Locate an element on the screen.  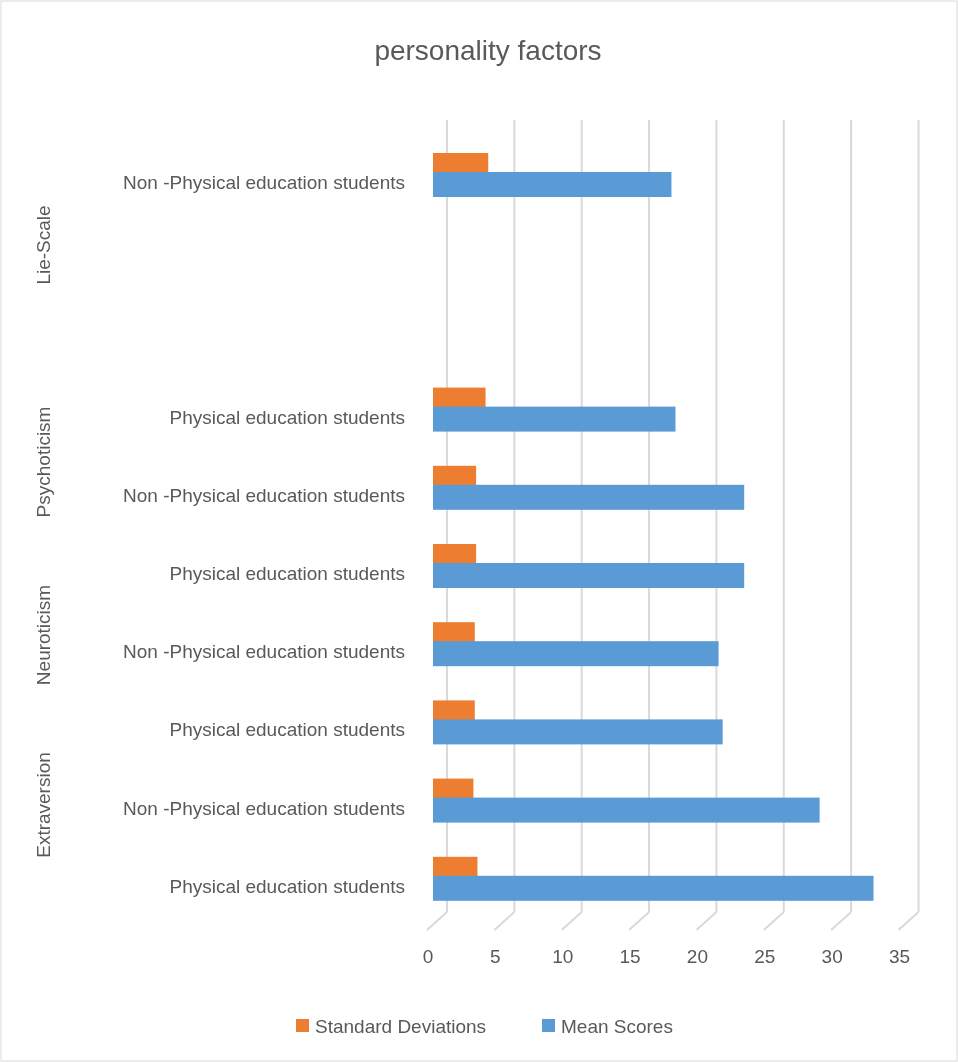
x-tick-label: 0 is located at coordinates (428, 956).